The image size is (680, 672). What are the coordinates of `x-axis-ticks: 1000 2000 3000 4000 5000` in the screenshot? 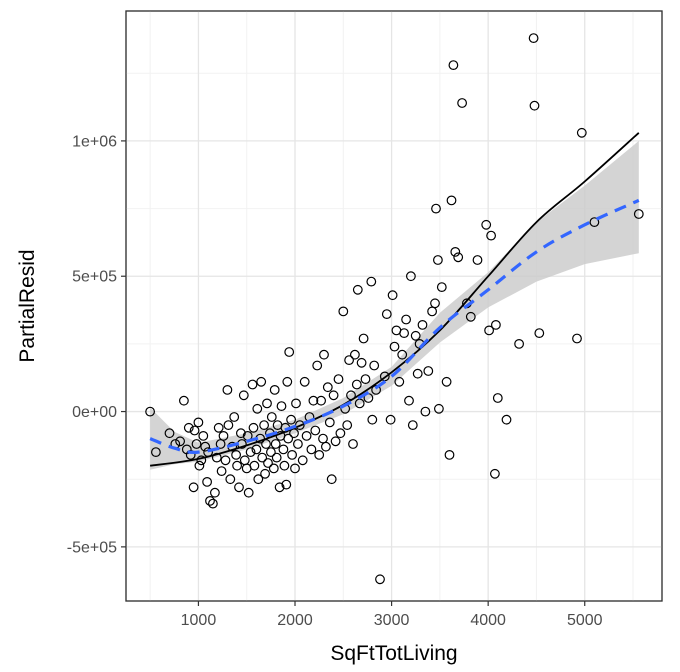 It's located at (392, 615).